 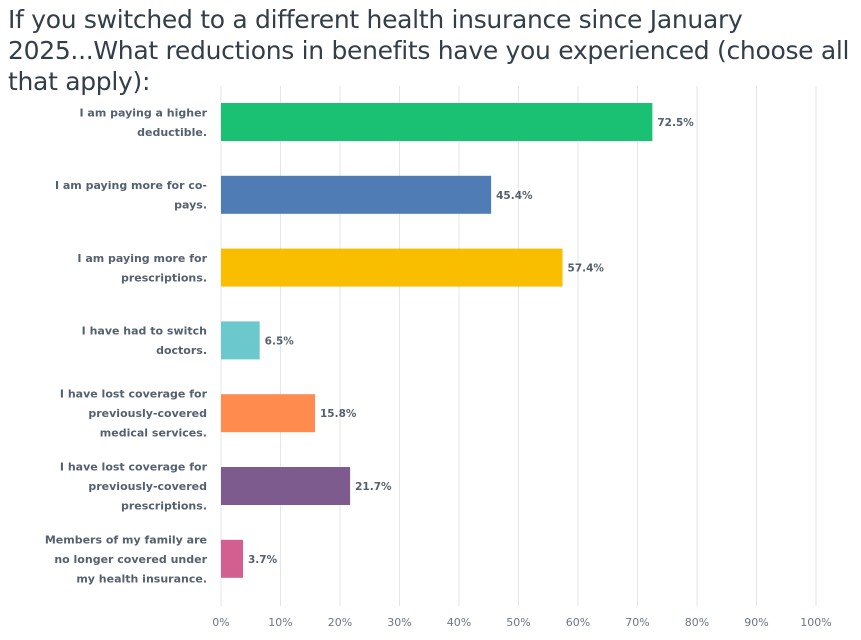 I want to click on x-tick-label: 100%, so click(x=815, y=622).